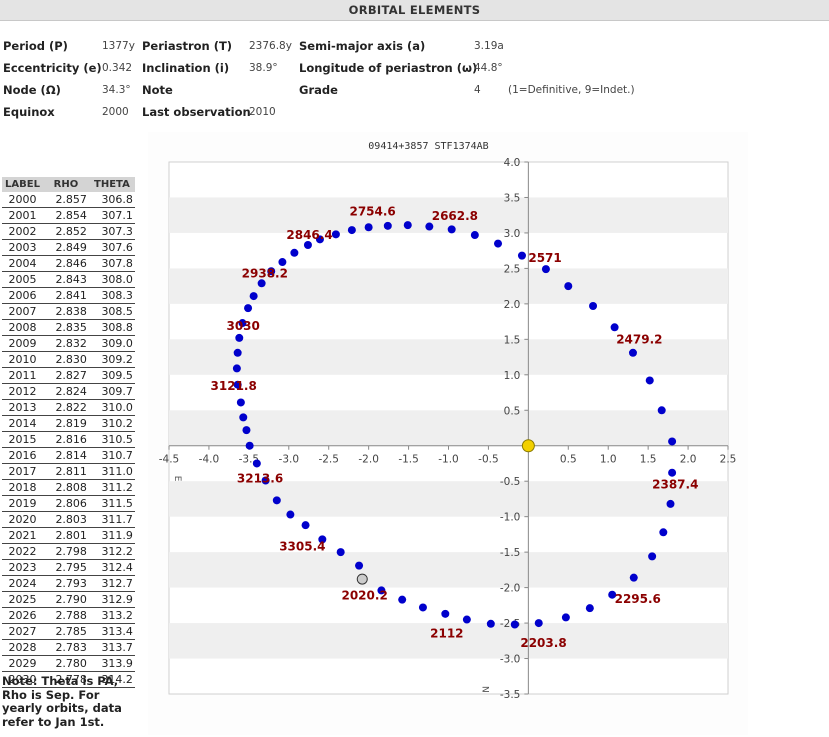 This screenshot has height=737, width=829. What do you see at coordinates (22, 375) in the screenshot?
I see `cell-label: 2011` at bounding box center [22, 375].